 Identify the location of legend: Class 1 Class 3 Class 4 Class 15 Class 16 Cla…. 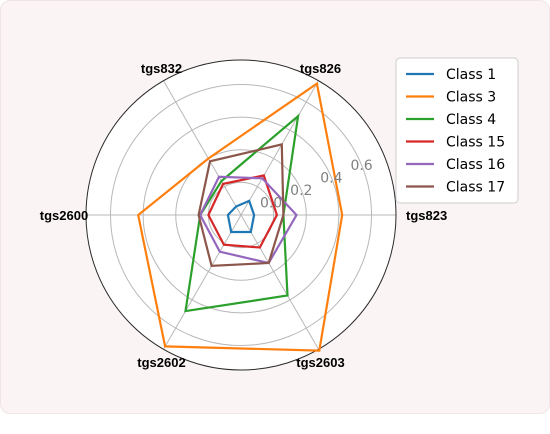
(457, 130).